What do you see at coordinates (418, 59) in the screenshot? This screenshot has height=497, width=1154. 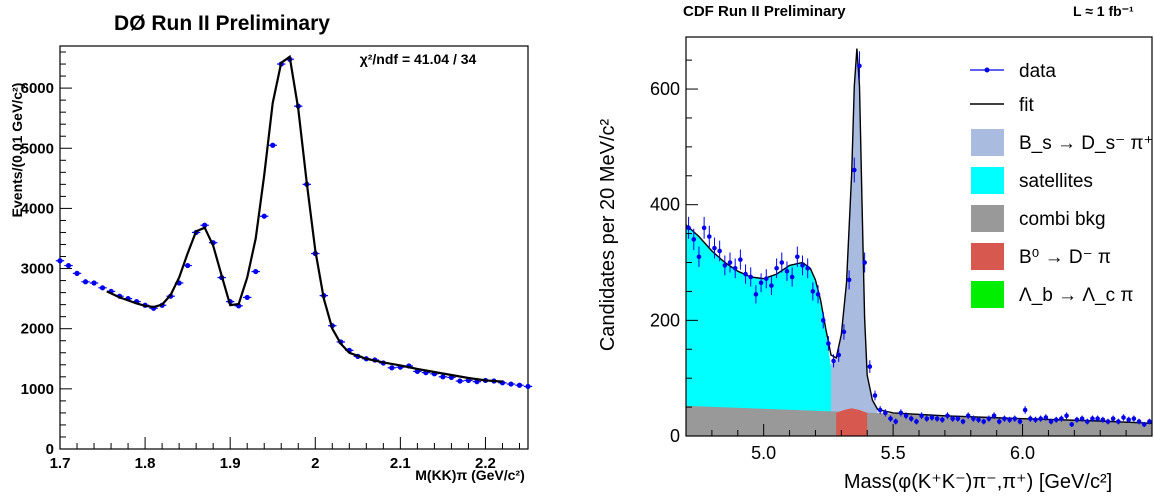 I see `left-chi2-annotation: χ²/ndf = 41.04 / 34` at bounding box center [418, 59].